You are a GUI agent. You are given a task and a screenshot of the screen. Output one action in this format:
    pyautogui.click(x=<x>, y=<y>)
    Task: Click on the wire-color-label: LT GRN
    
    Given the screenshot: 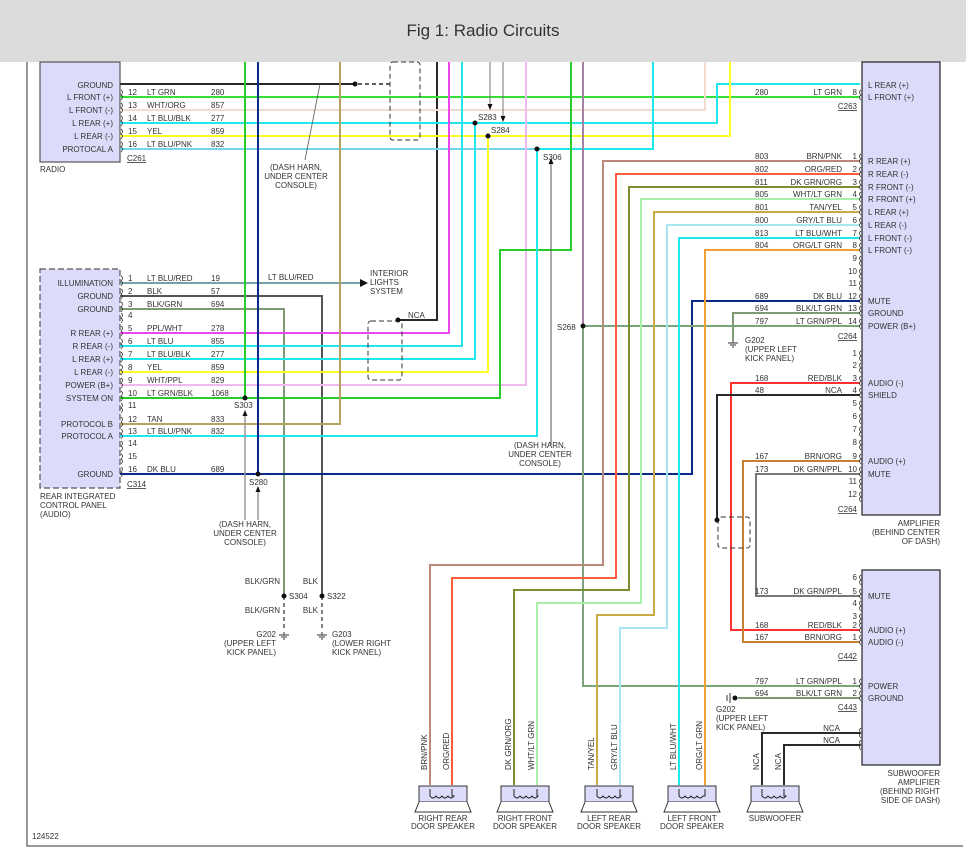 What is the action you would take?
    pyautogui.click(x=161, y=92)
    